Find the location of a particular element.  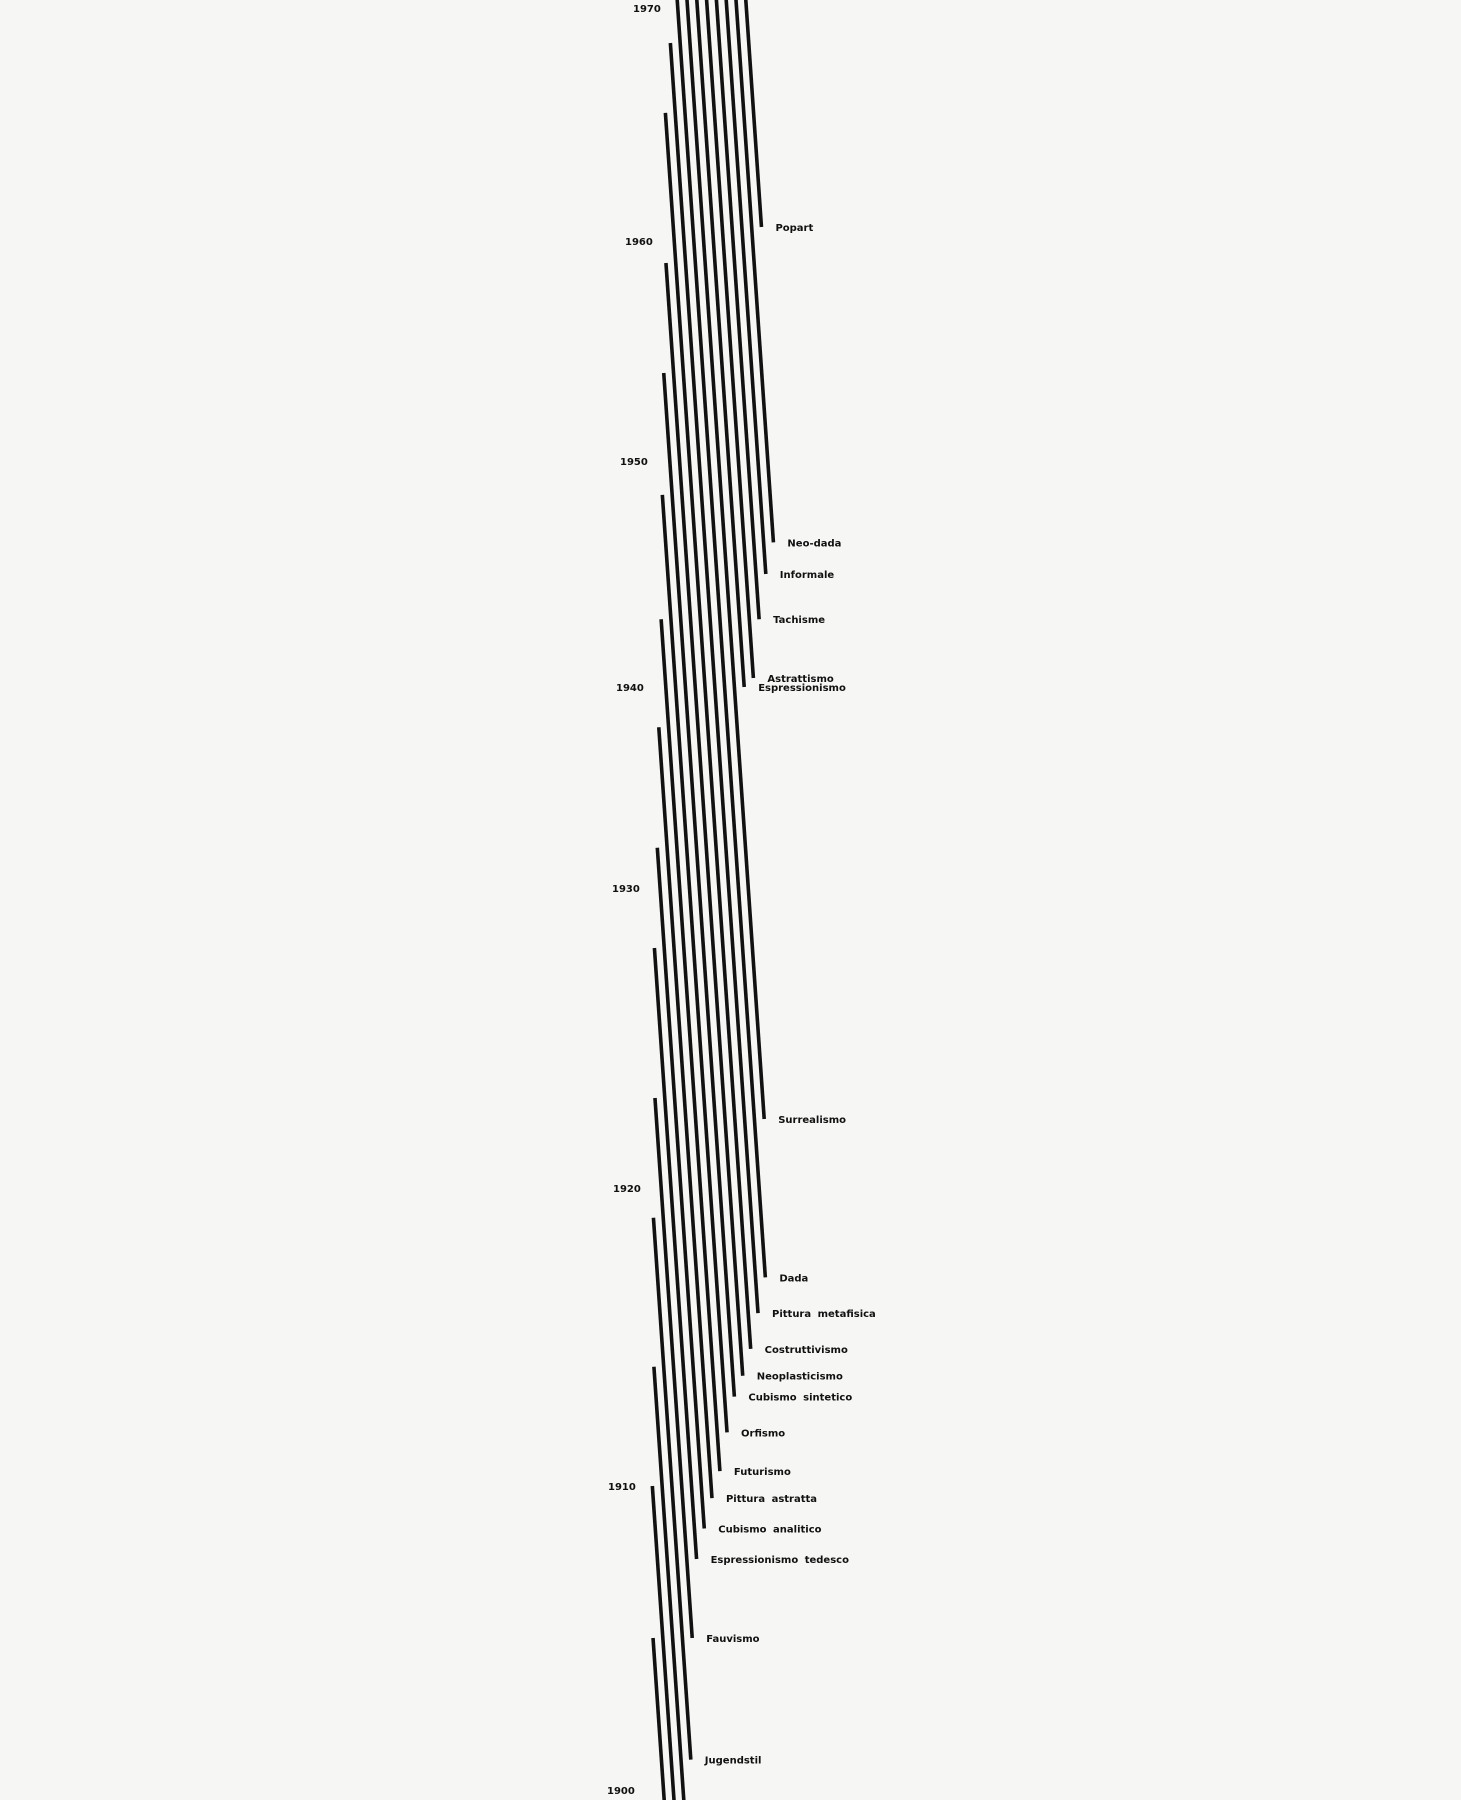

movement-label: Tachisme is located at coordinates (799, 620).